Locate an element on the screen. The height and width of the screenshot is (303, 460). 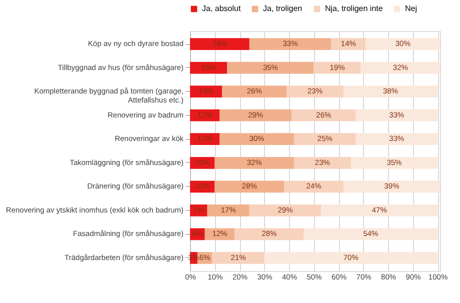
legend-label: Ja, absolut is located at coordinates (222, 8).